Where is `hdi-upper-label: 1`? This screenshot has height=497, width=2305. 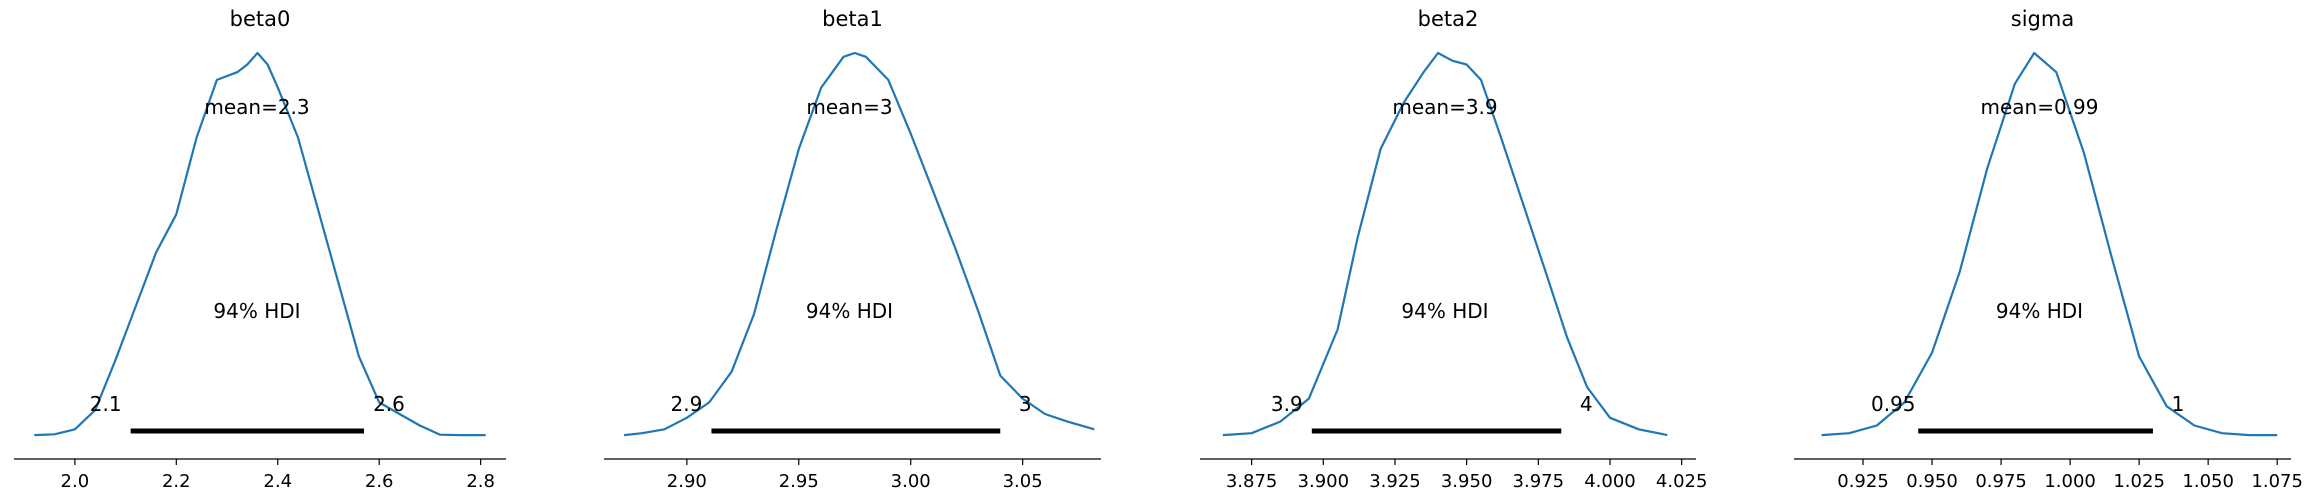
hdi-upper-label: 1 is located at coordinates (2178, 404).